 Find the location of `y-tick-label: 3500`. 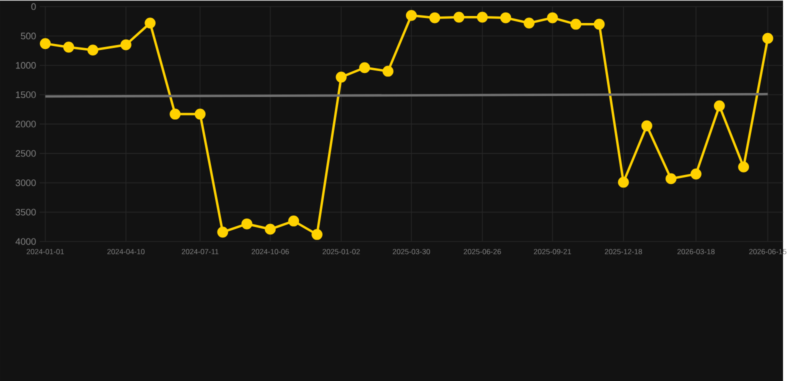

y-tick-label: 3500 is located at coordinates (26, 212).